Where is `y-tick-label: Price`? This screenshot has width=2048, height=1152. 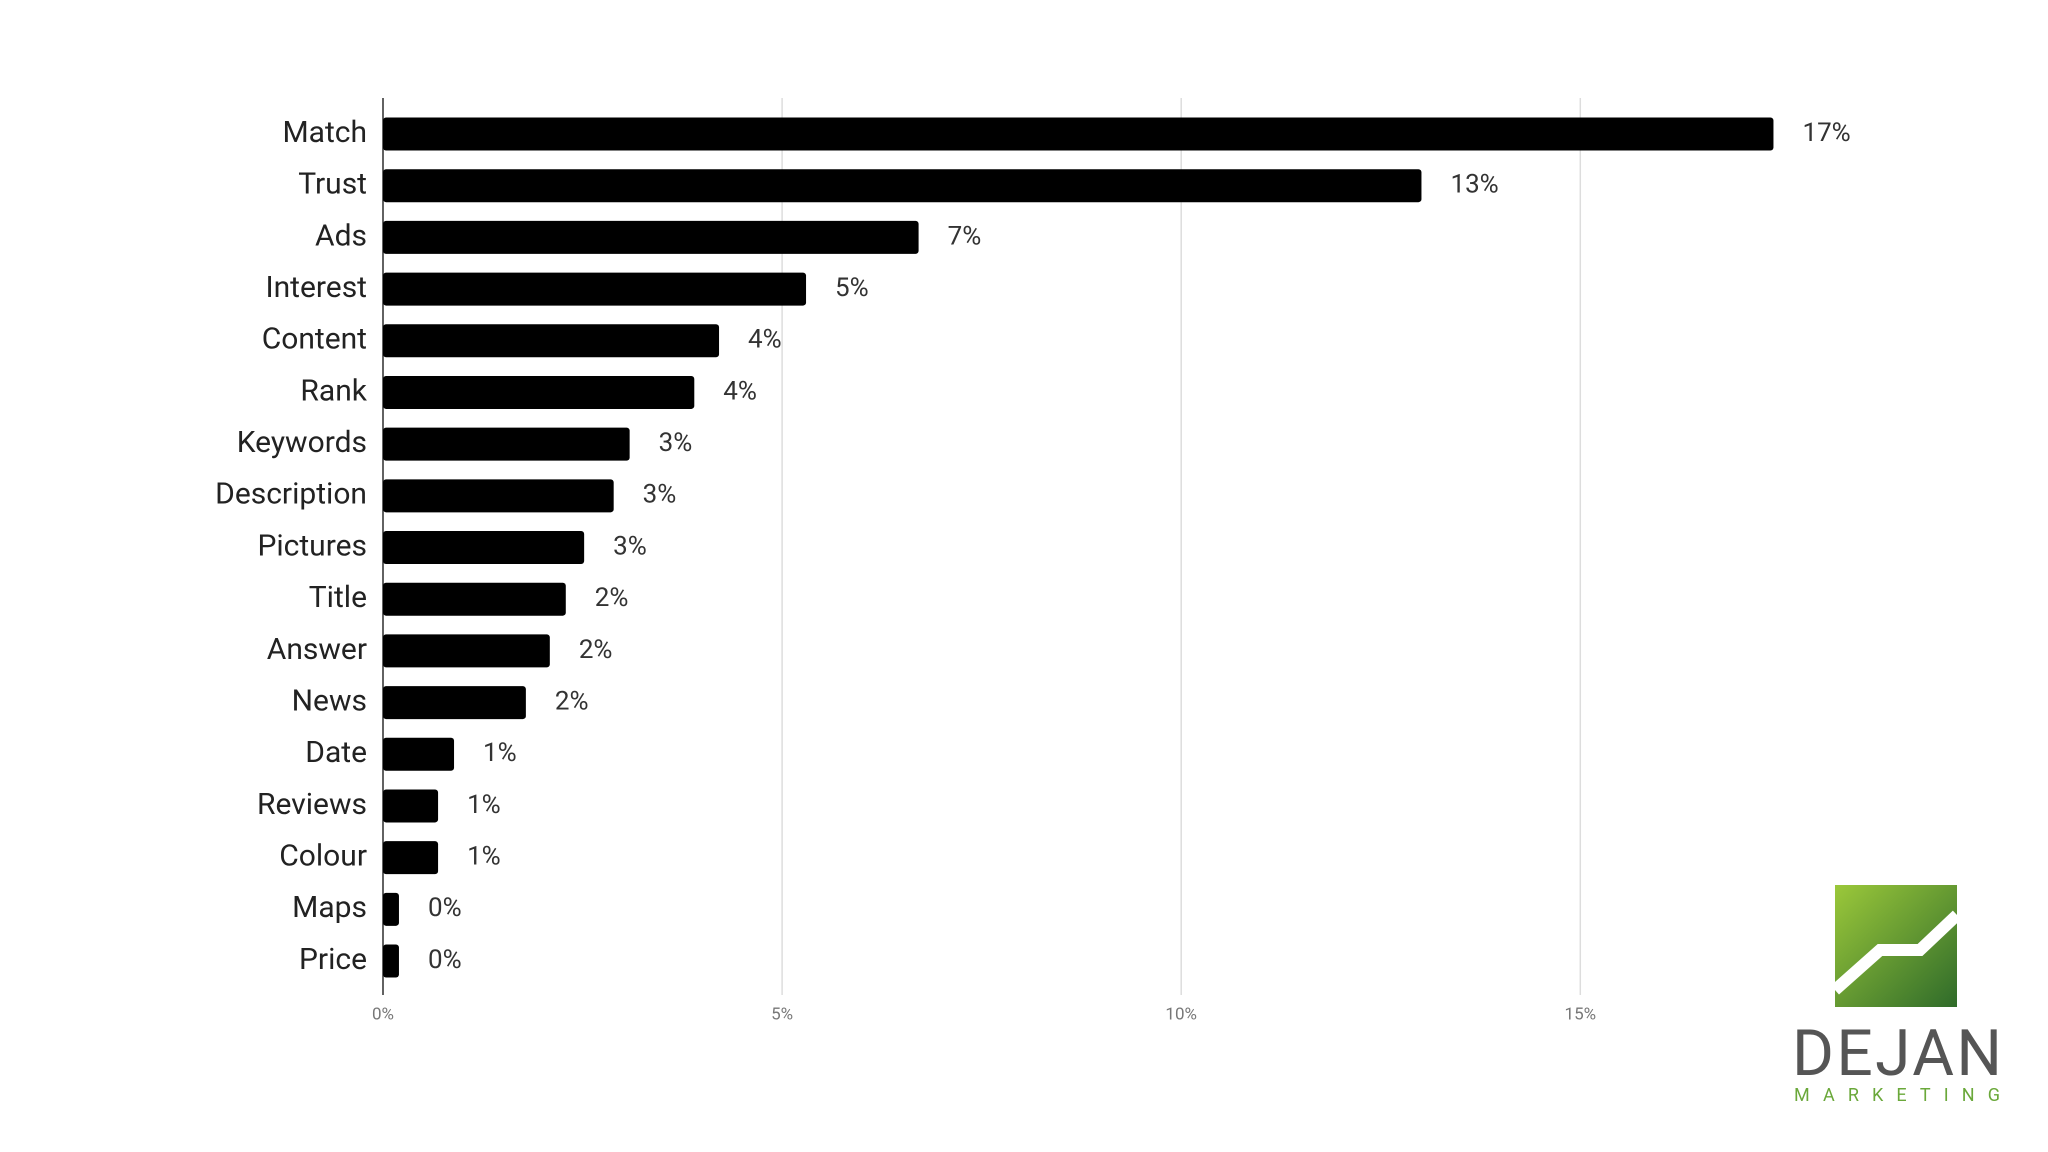 y-tick-label: Price is located at coordinates (333, 959).